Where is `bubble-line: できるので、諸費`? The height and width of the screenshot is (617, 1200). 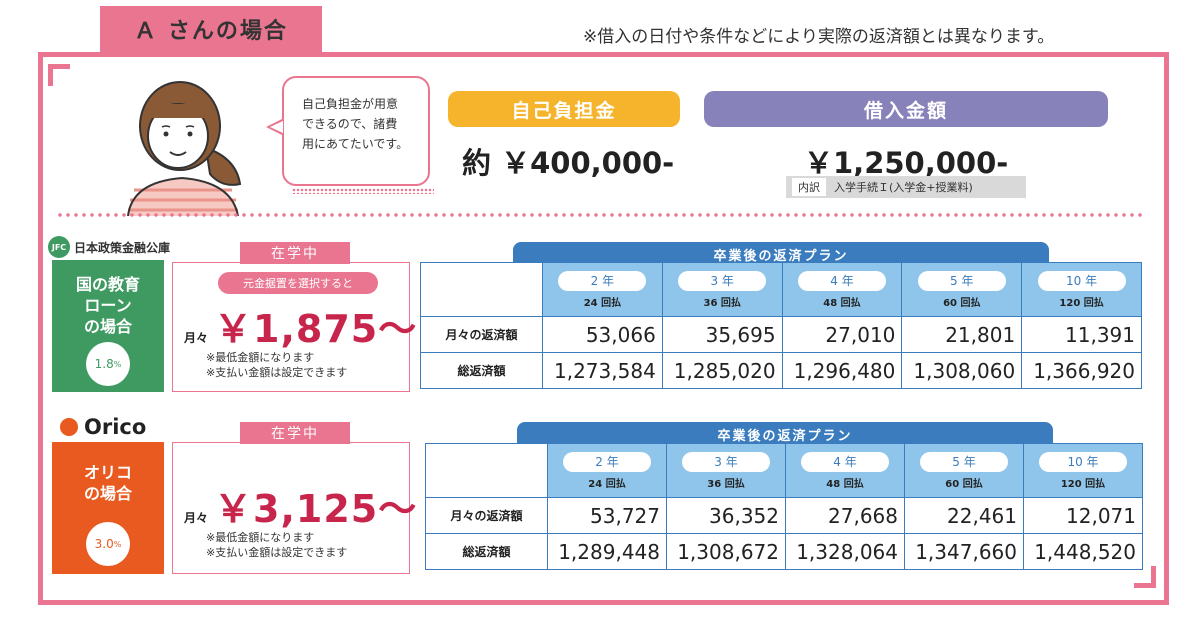 bubble-line: できるので、諸費 is located at coordinates (350, 124).